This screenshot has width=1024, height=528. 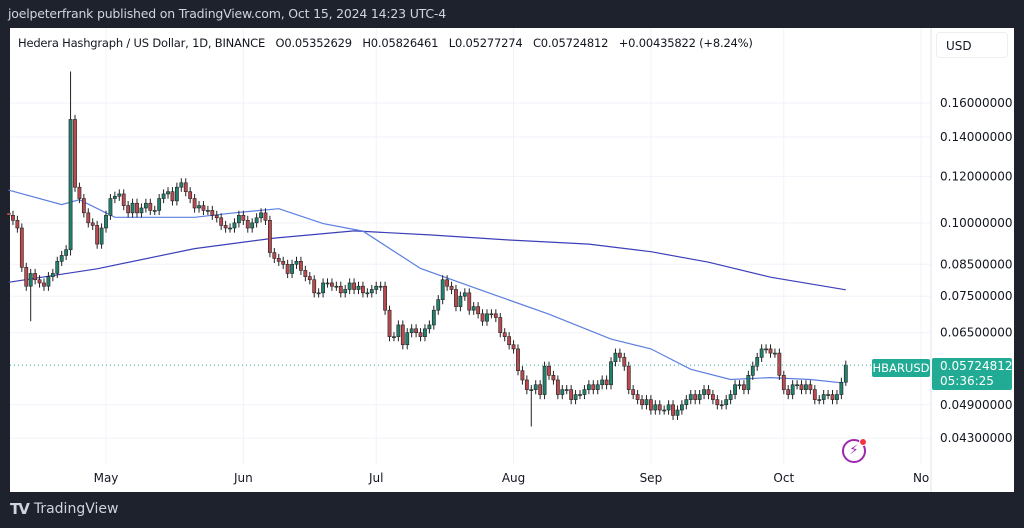 What do you see at coordinates (106, 478) in the screenshot?
I see `x-tick-label: May` at bounding box center [106, 478].